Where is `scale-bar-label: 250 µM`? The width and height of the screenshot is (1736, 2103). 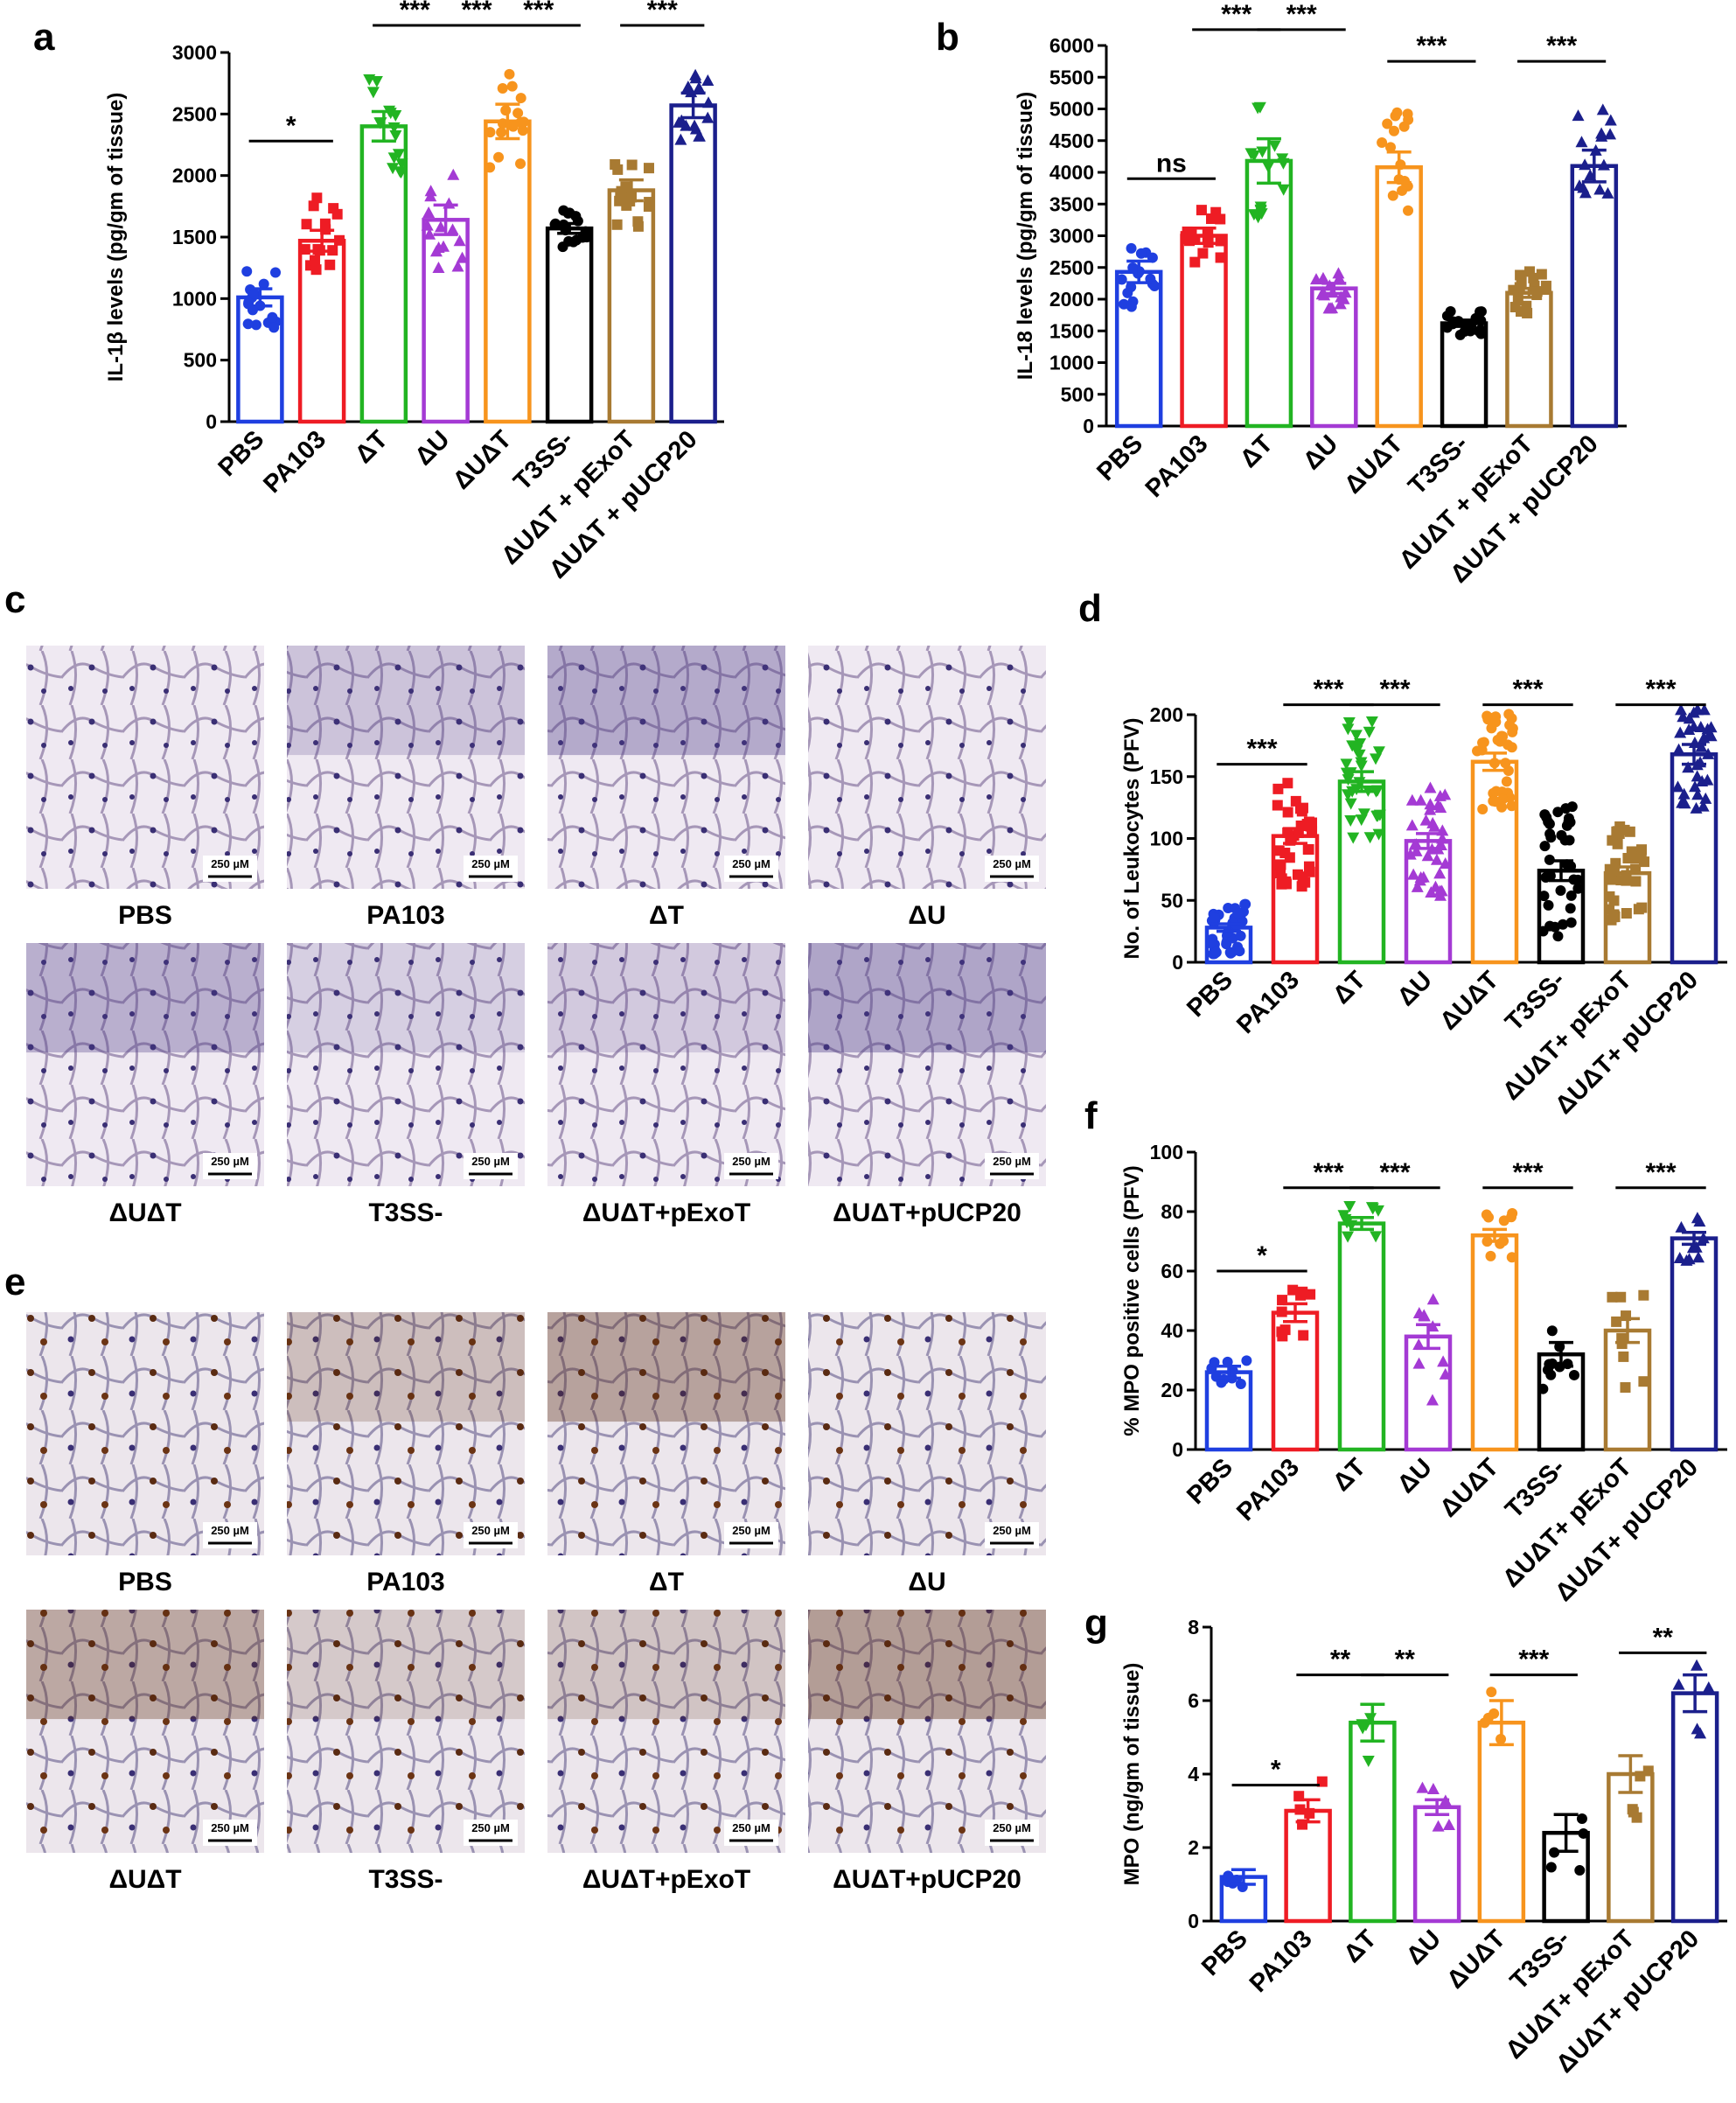
scale-bar-label: 250 µM is located at coordinates (751, 1161).